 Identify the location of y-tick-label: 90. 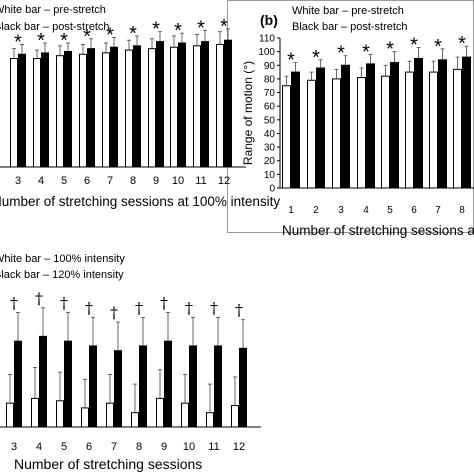
(270, 66).